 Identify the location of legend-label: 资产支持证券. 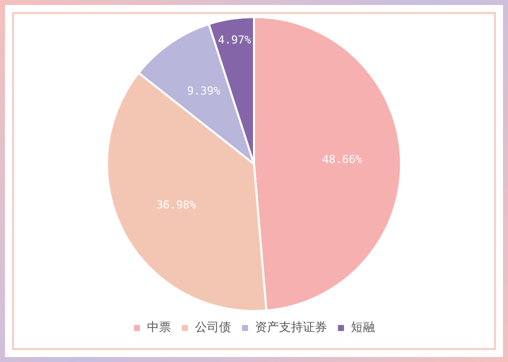
(291, 327).